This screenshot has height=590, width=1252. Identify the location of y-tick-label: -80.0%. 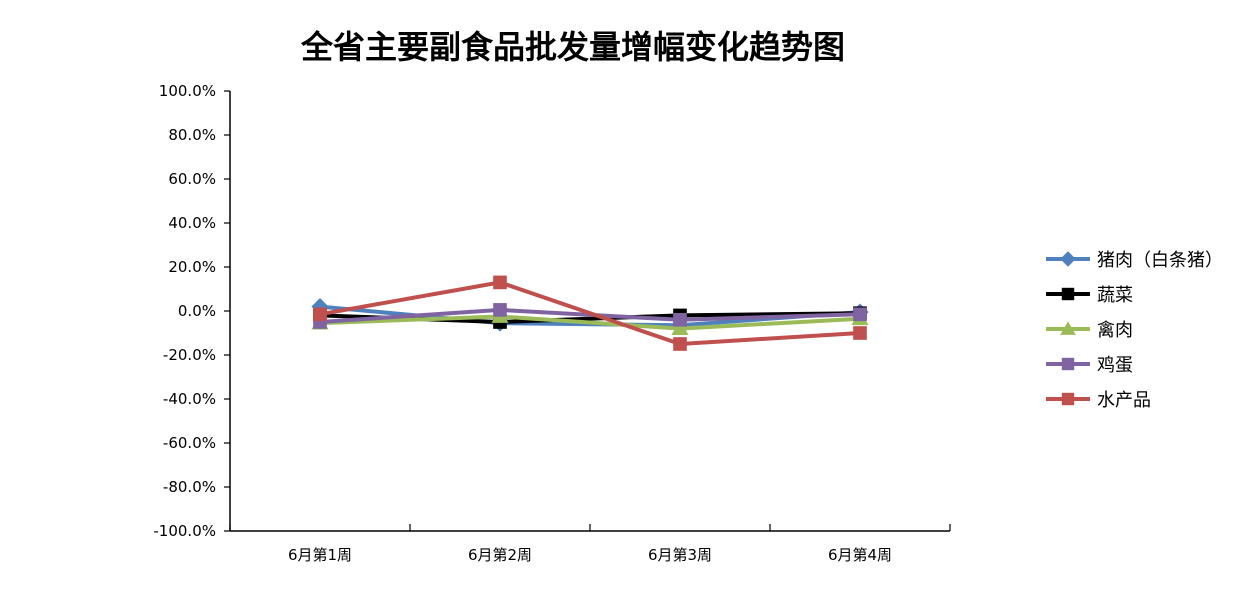
(189, 487).